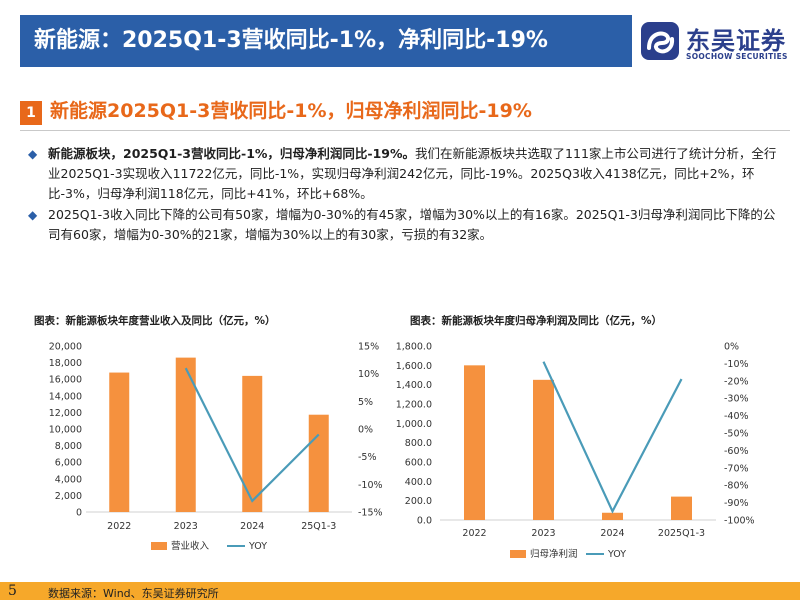 The height and width of the screenshot is (601, 800). I want to click on revenue-chart-title: 图表：新能源板块年度营业收入及同比（亿元，%）, so click(155, 321).